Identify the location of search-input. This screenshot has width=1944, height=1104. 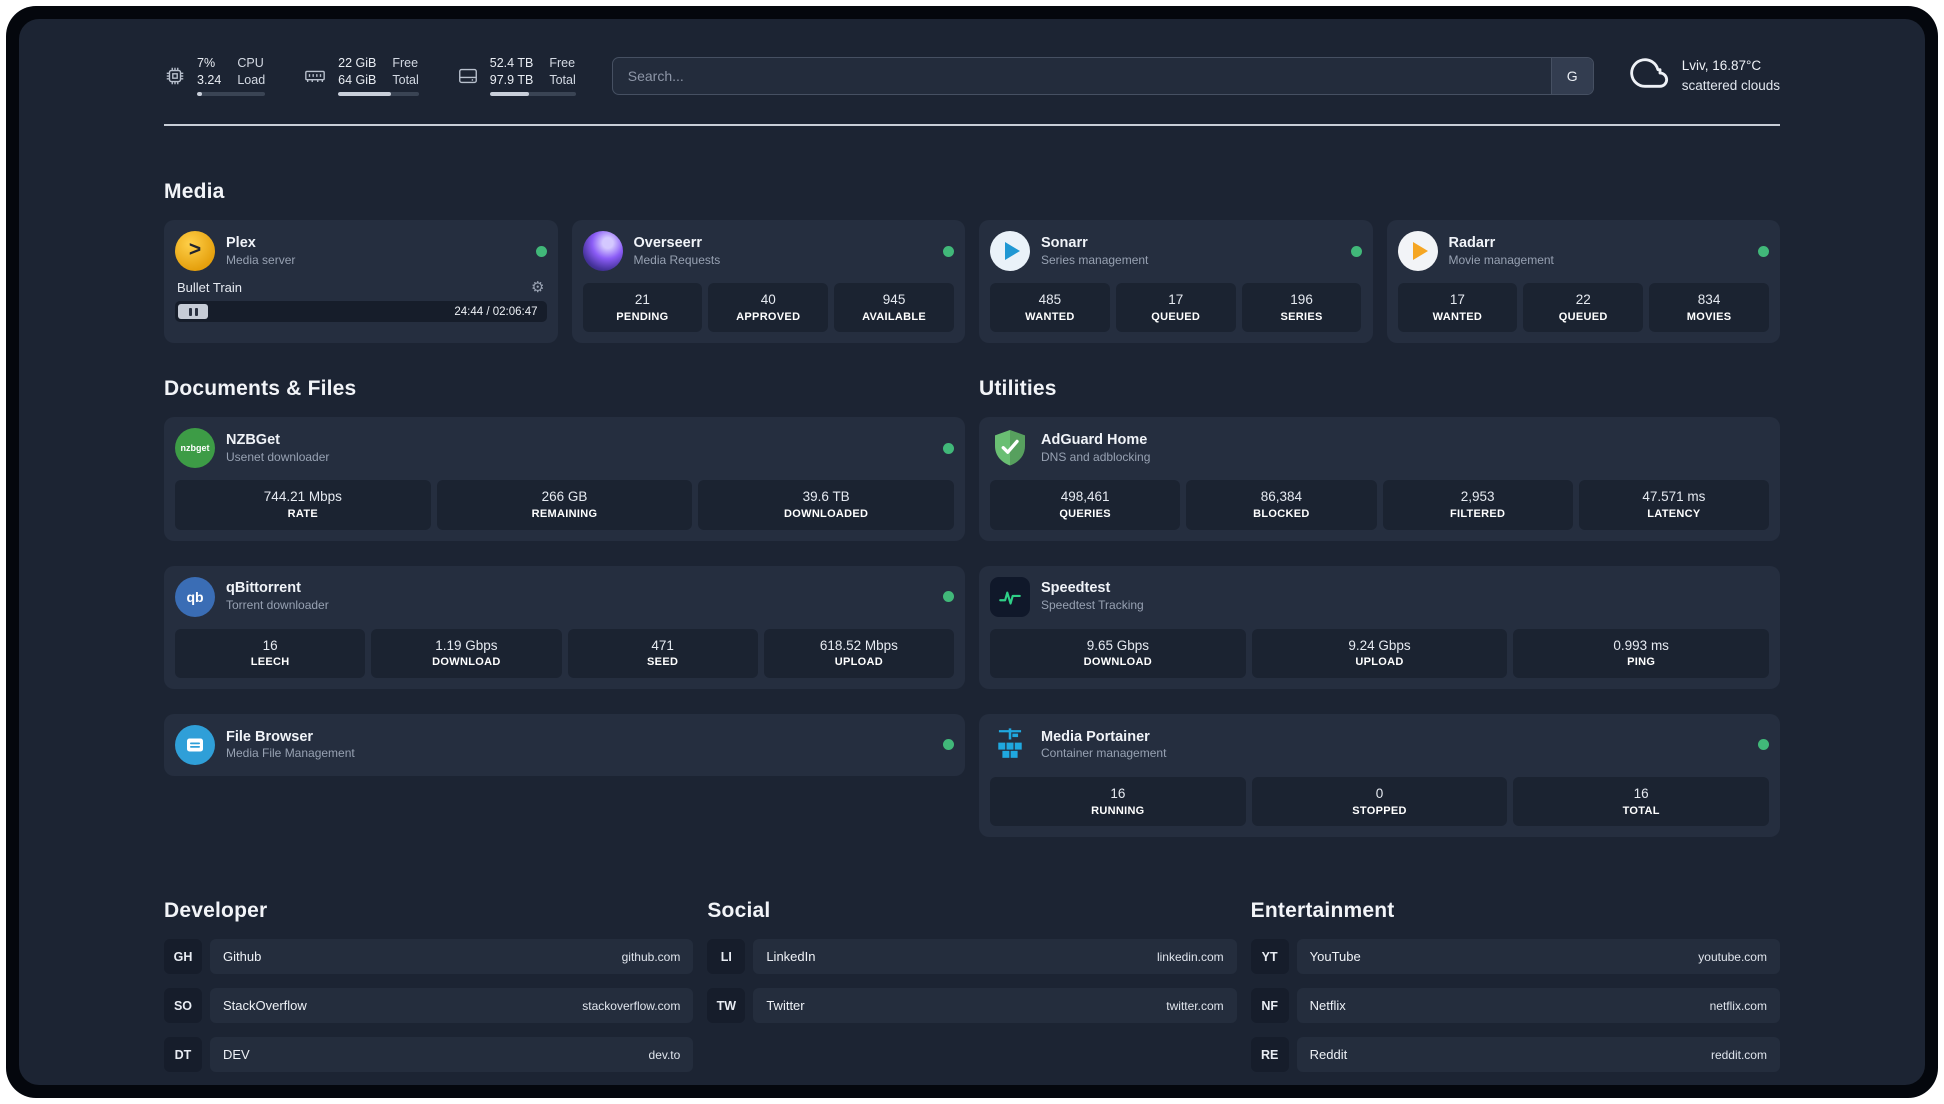
(1081, 75).